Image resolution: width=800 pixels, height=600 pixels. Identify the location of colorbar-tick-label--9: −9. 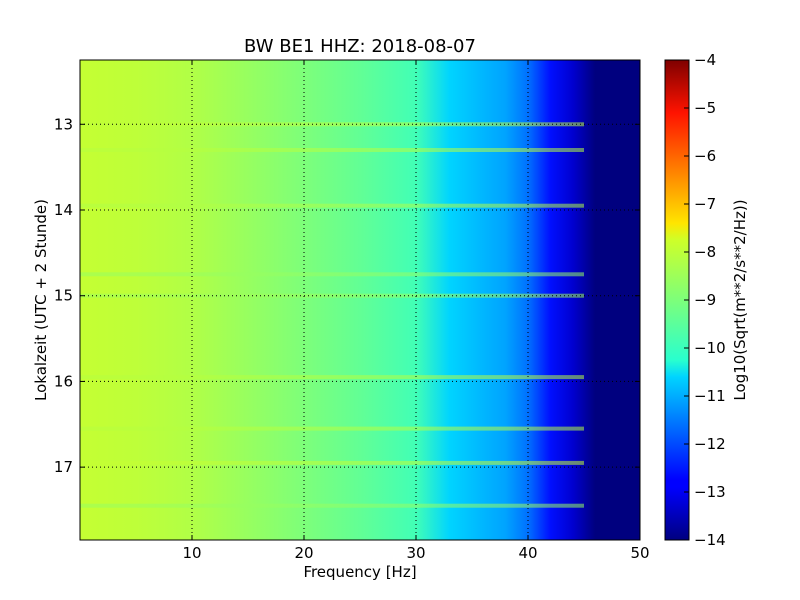
(705, 300).